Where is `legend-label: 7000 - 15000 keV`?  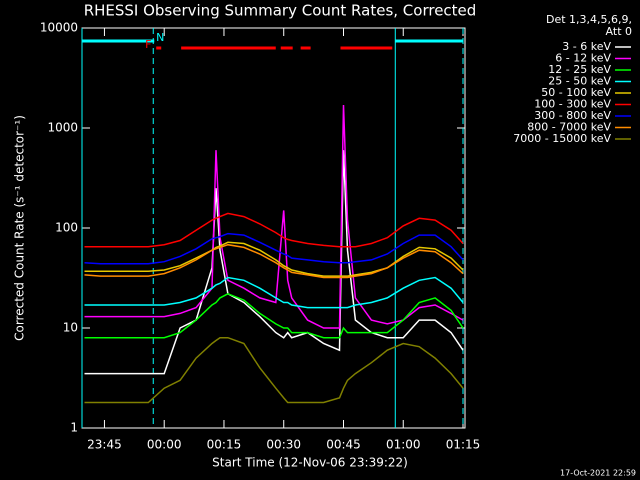 legend-label: 7000 - 15000 keV is located at coordinates (562, 138).